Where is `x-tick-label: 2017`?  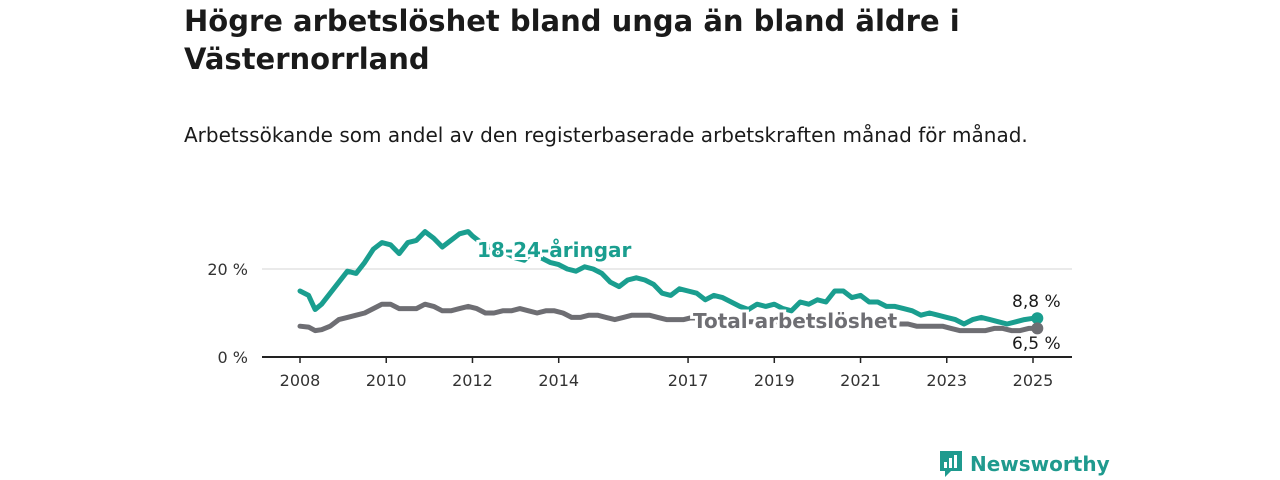
x-tick-label: 2017 is located at coordinates (688, 380).